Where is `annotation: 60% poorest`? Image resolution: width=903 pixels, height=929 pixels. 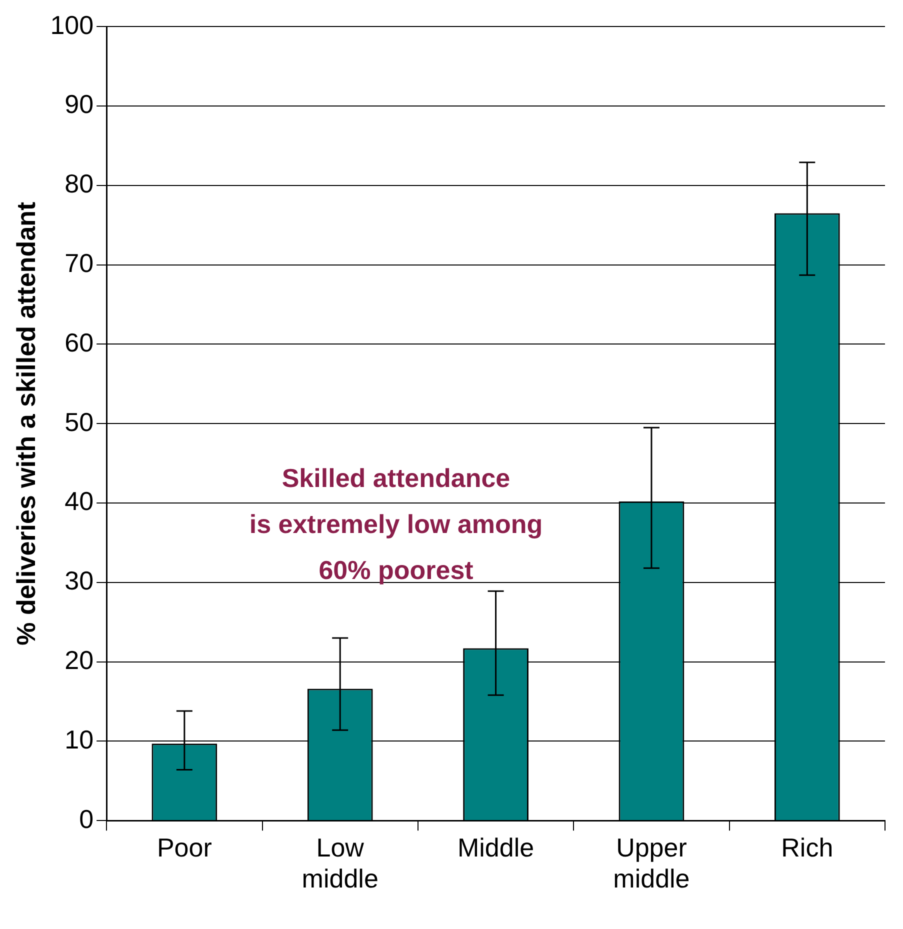
annotation: 60% poorest is located at coordinates (396, 570).